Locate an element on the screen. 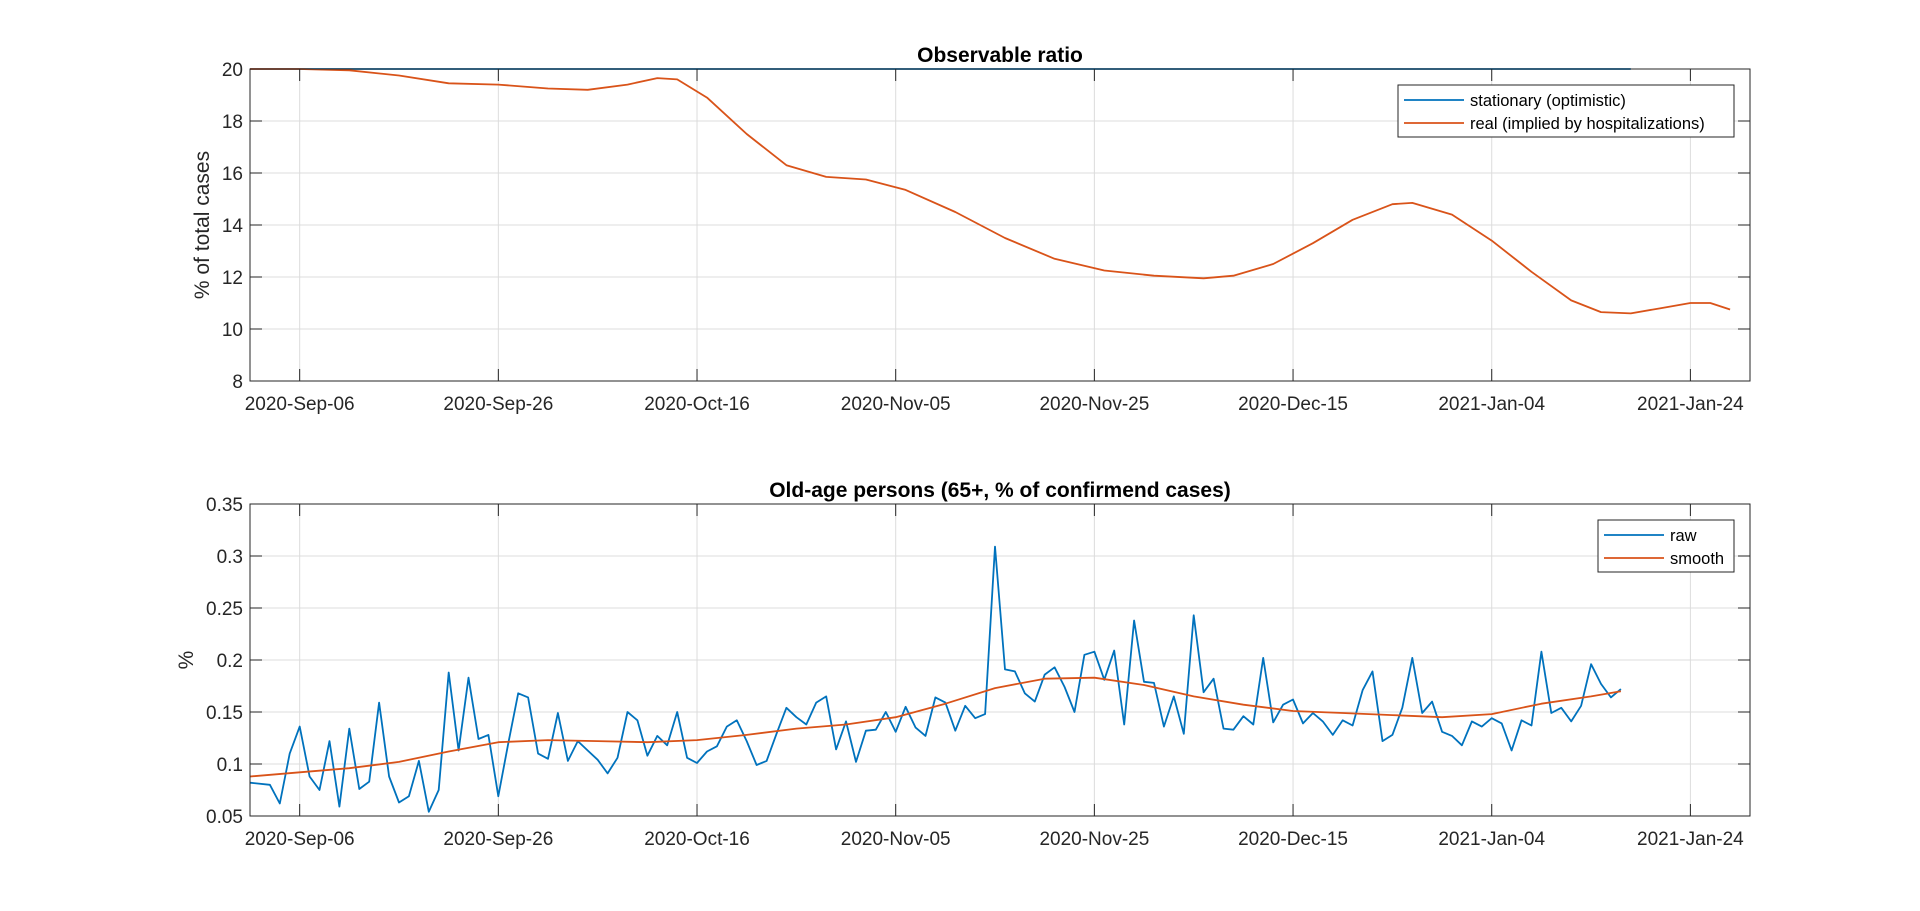 This screenshot has width=1920, height=911. y-tick-label: 10 is located at coordinates (232, 330).